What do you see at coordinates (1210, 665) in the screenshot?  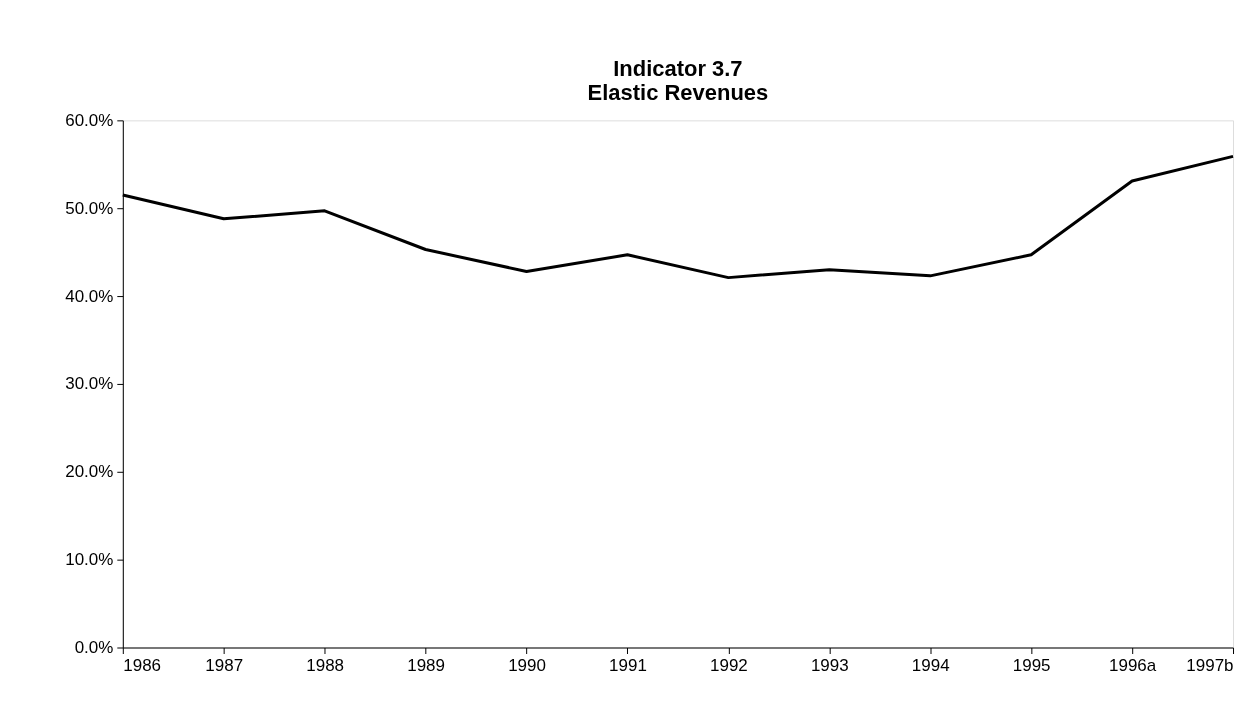 I see `x-tick-label: 1997b` at bounding box center [1210, 665].